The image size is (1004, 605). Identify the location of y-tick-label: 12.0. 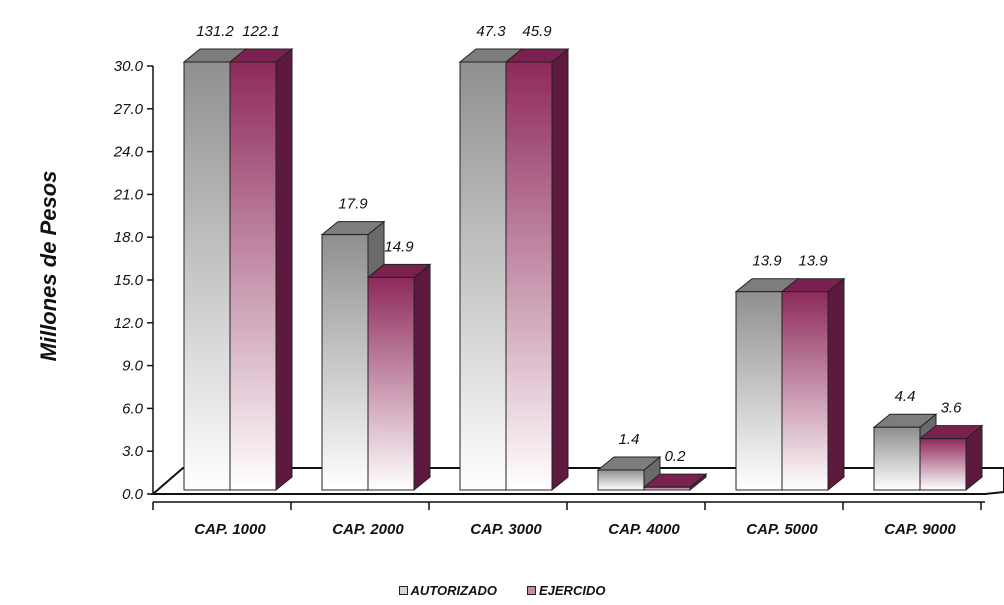
(129, 323).